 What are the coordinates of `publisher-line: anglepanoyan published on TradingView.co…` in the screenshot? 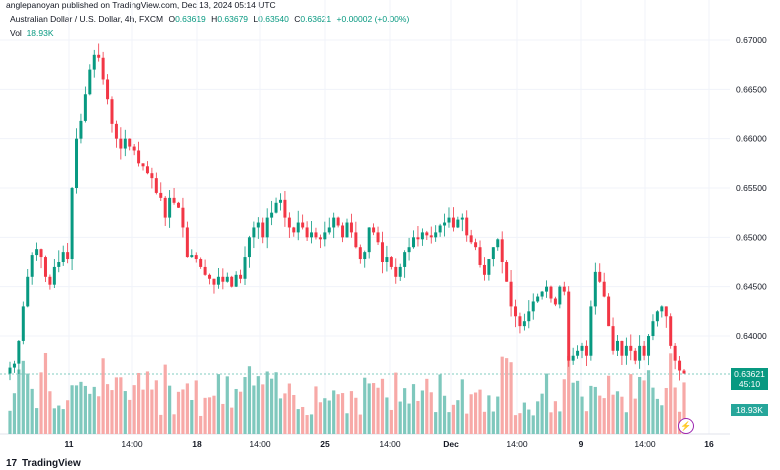 It's located at (141, 5).